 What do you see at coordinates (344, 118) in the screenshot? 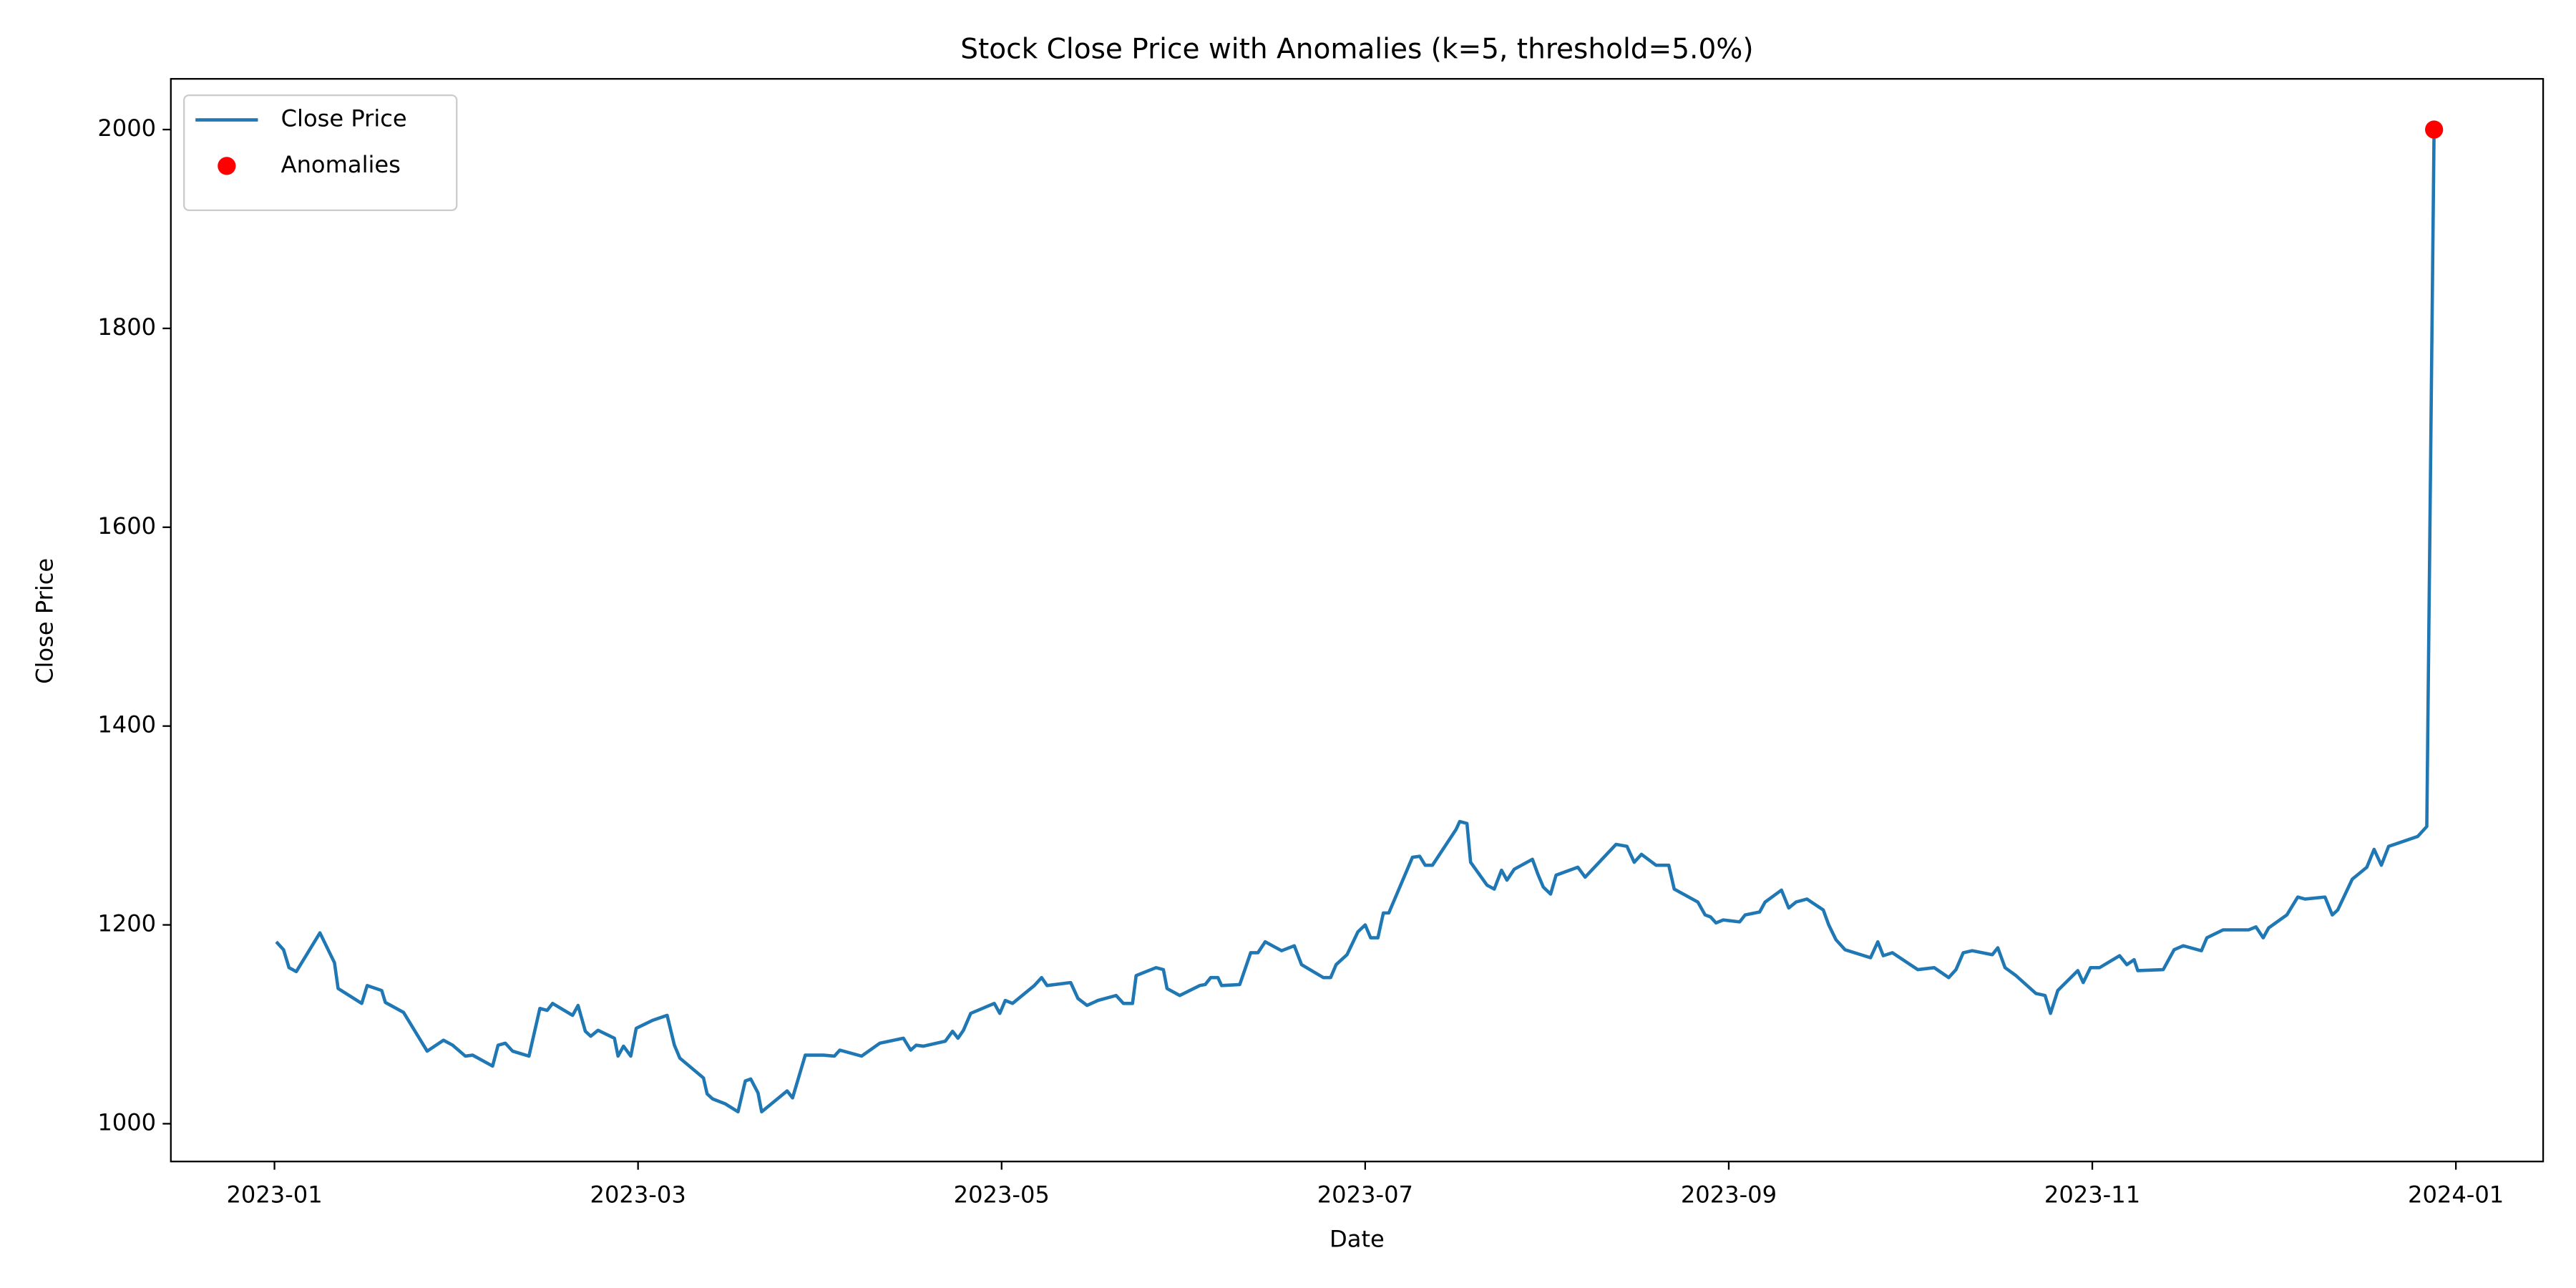
I see `legend-label: Close Price` at bounding box center [344, 118].